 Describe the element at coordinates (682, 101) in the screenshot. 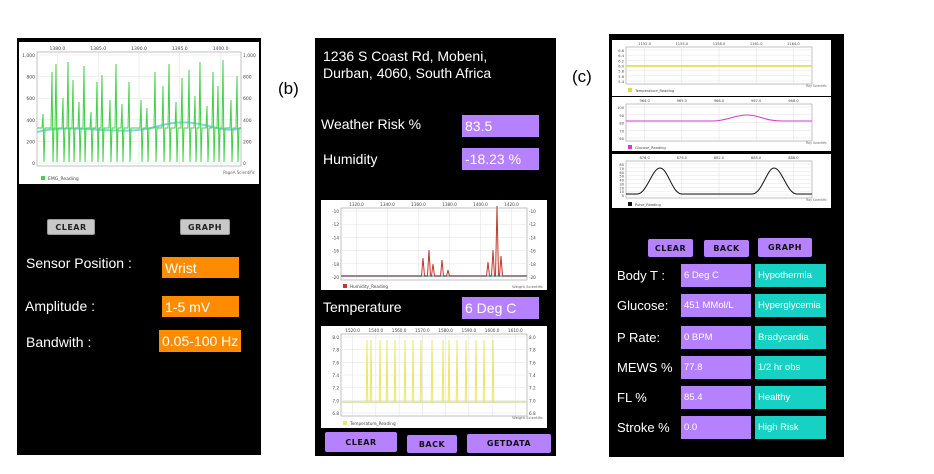

I see `x-tick-label: 965.0` at that location.